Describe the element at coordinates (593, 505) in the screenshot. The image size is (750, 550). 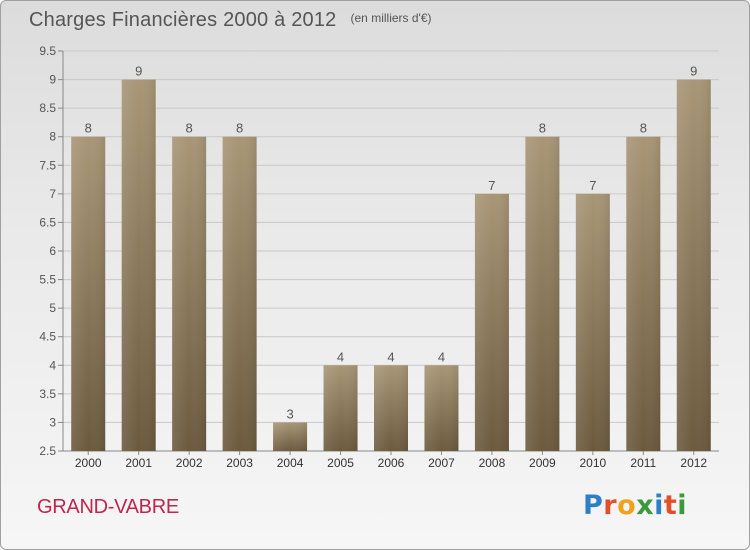
I see `logo-letter: P` at that location.